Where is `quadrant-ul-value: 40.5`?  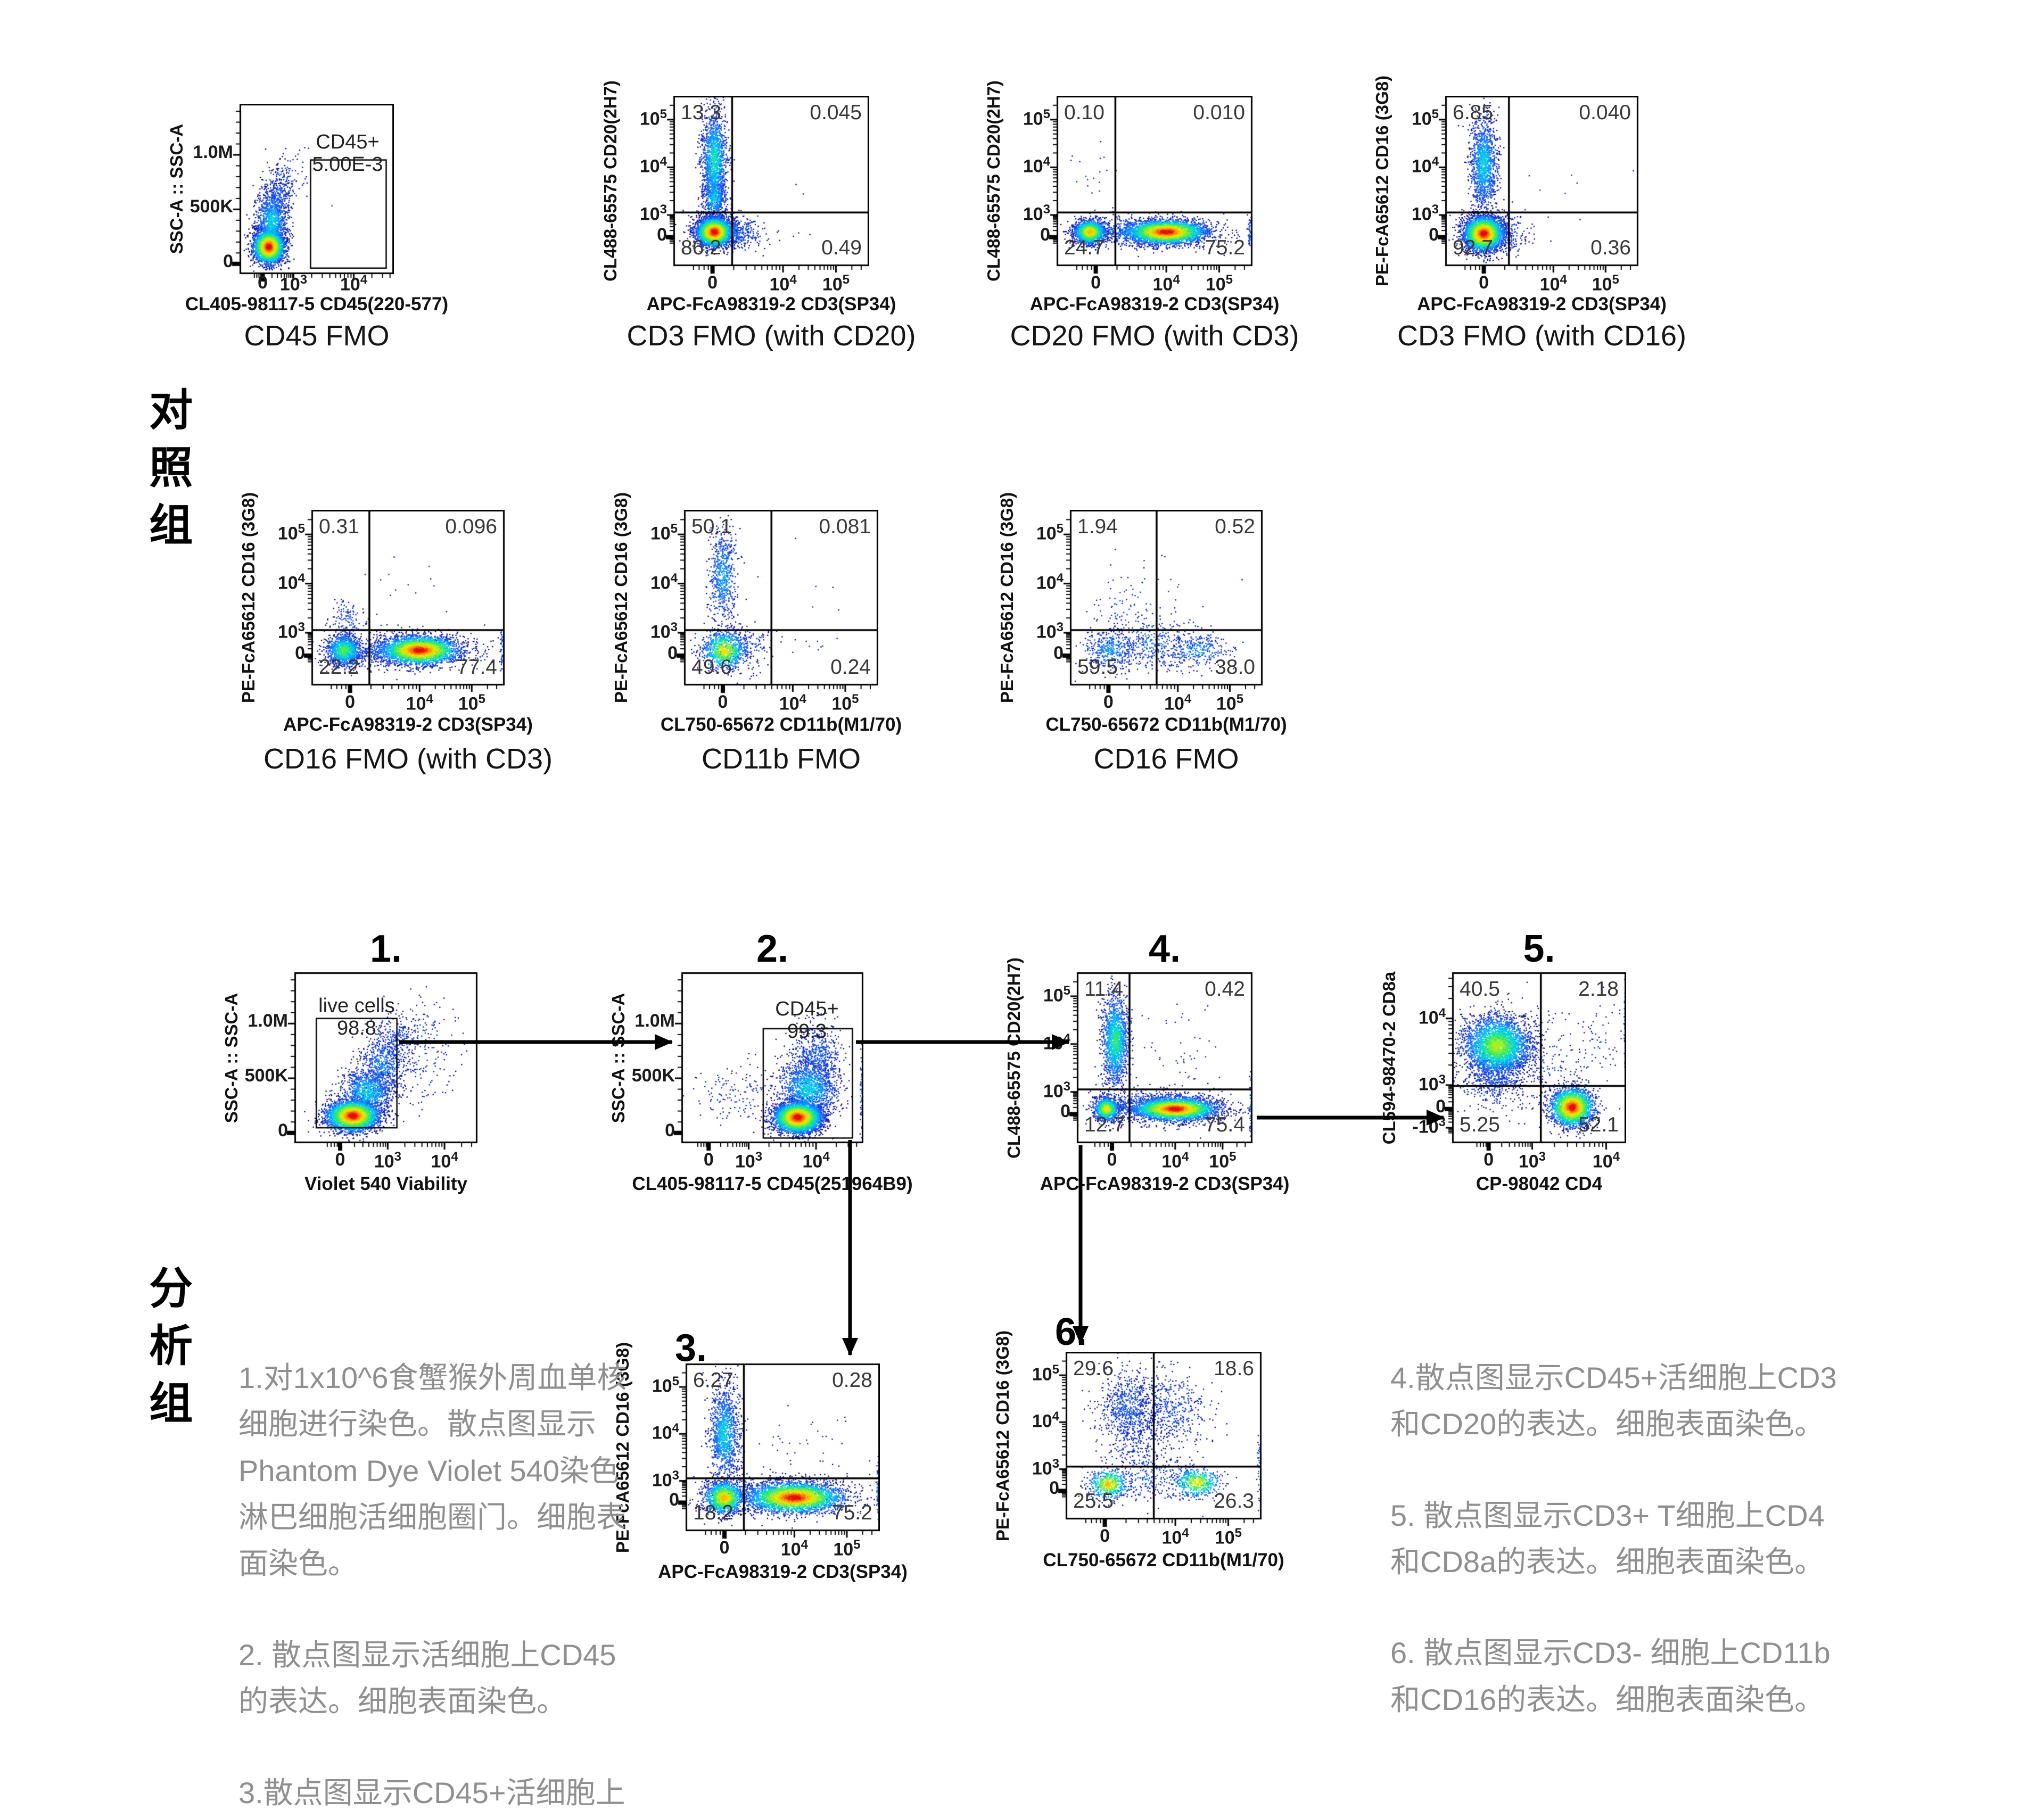
quadrant-ul-value: 40.5 is located at coordinates (1480, 990).